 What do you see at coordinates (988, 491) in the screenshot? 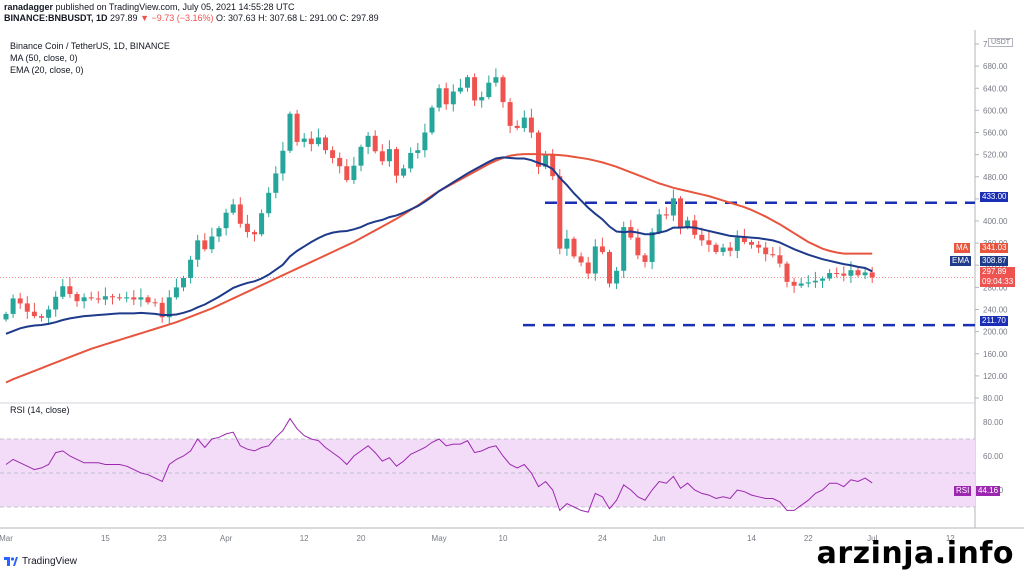
I see `rsi-badge-value: 44.16` at bounding box center [988, 491].